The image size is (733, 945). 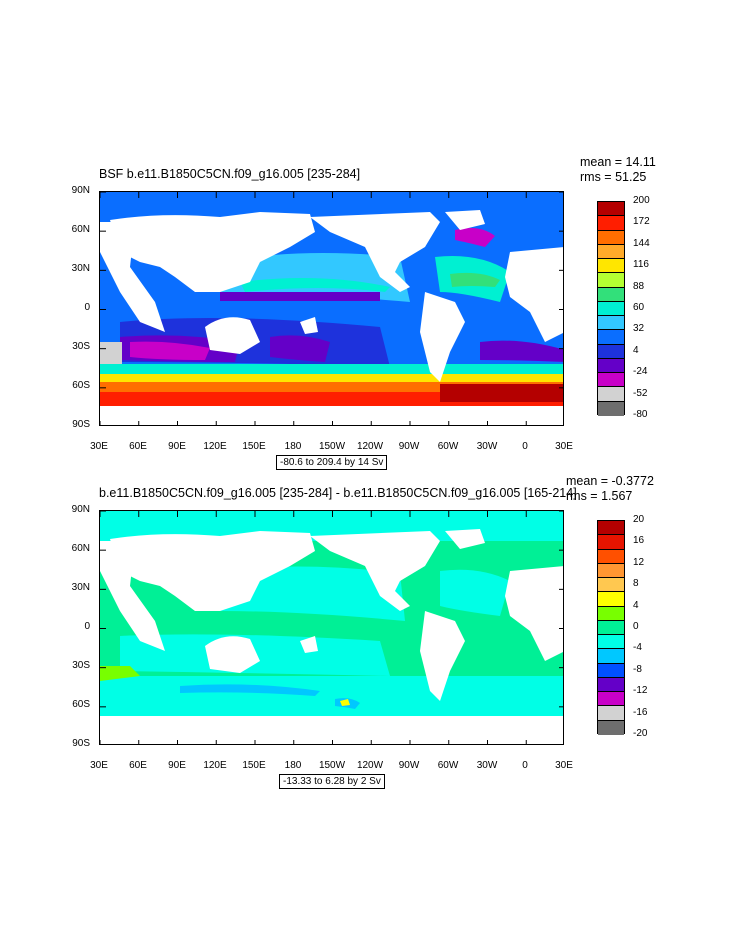 What do you see at coordinates (637, 669) in the screenshot?
I see `colorbar-label: -8` at bounding box center [637, 669].